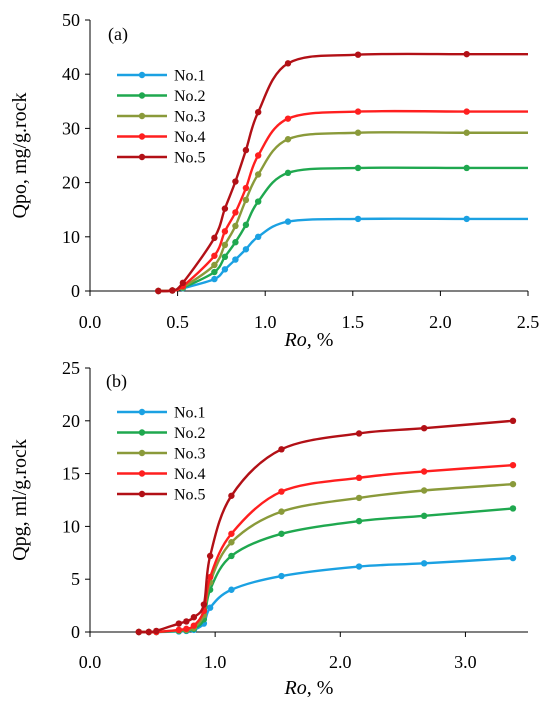 This screenshot has width=550, height=707. What do you see at coordinates (71, 20) in the screenshot?
I see `y-tick-label: 50` at bounding box center [71, 20].